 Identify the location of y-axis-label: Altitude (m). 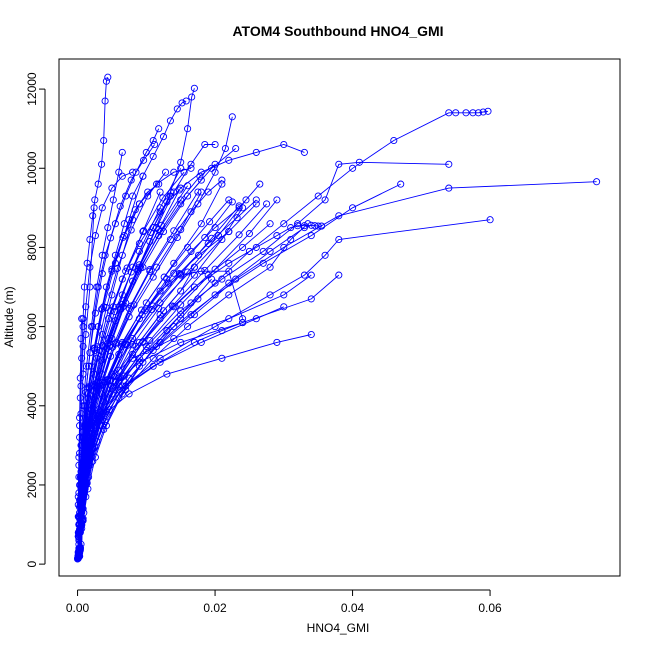
(9, 316).